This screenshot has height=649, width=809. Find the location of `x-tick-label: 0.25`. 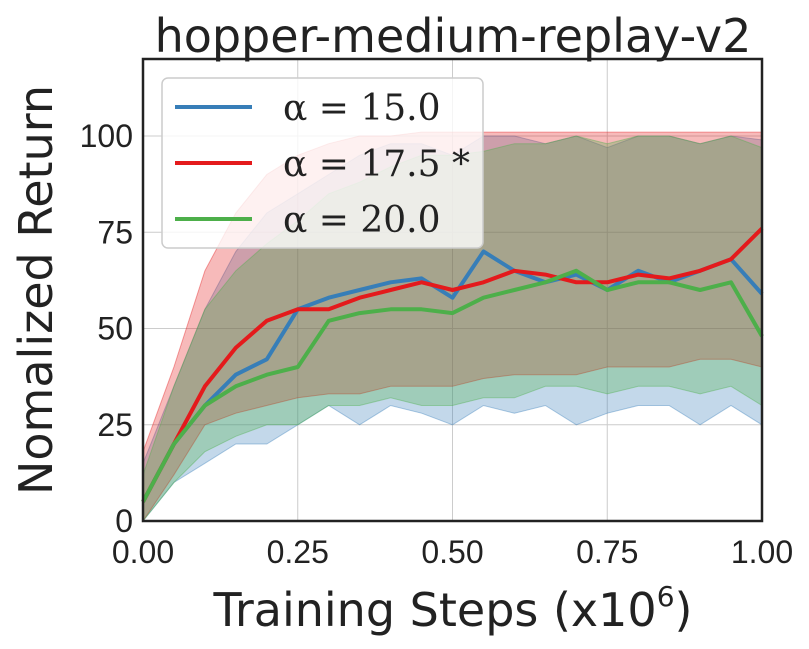

x-tick-label: 0.25 is located at coordinates (298, 552).